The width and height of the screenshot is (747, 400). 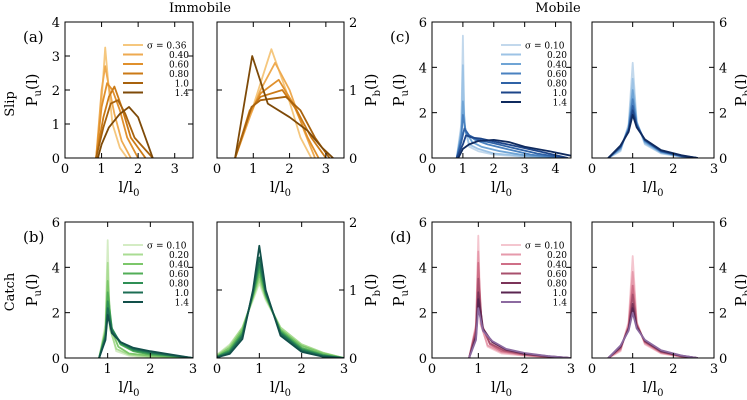 What do you see at coordinates (652, 123) in the screenshot?
I see `series-line-sigma-0.40` at bounding box center [652, 123].